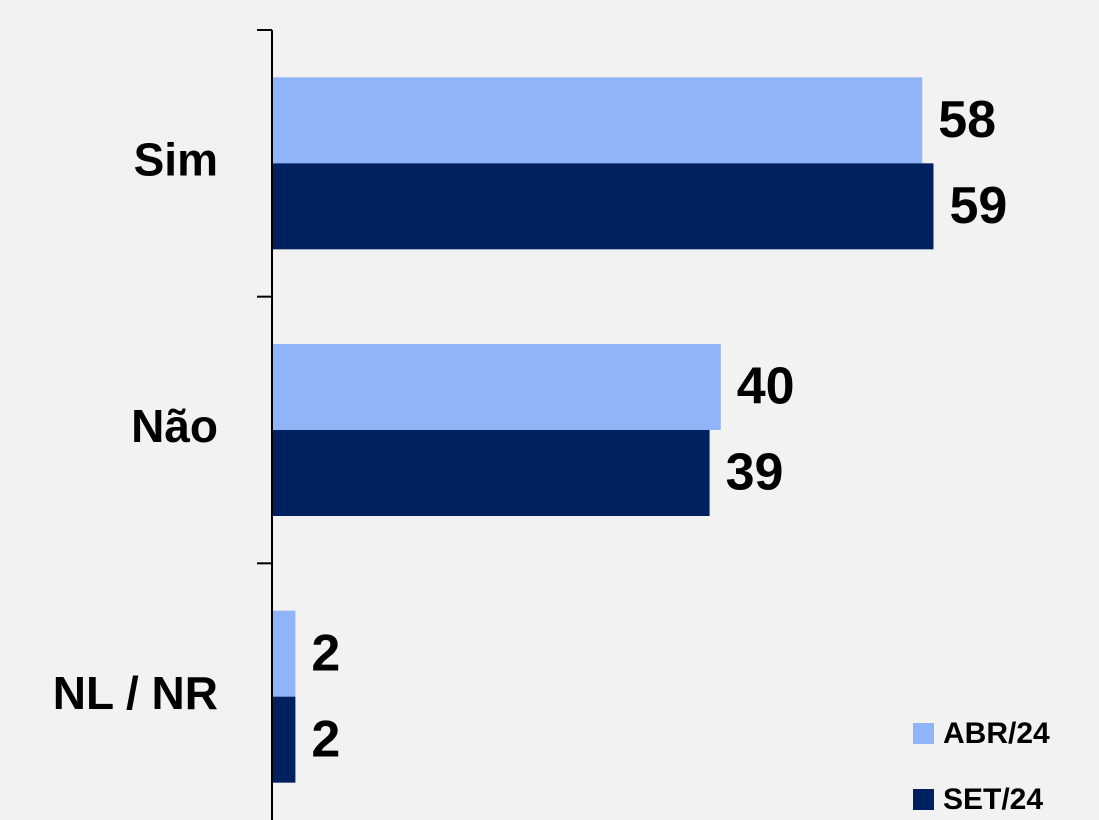  I want to click on value-label: 39, so click(755, 473).